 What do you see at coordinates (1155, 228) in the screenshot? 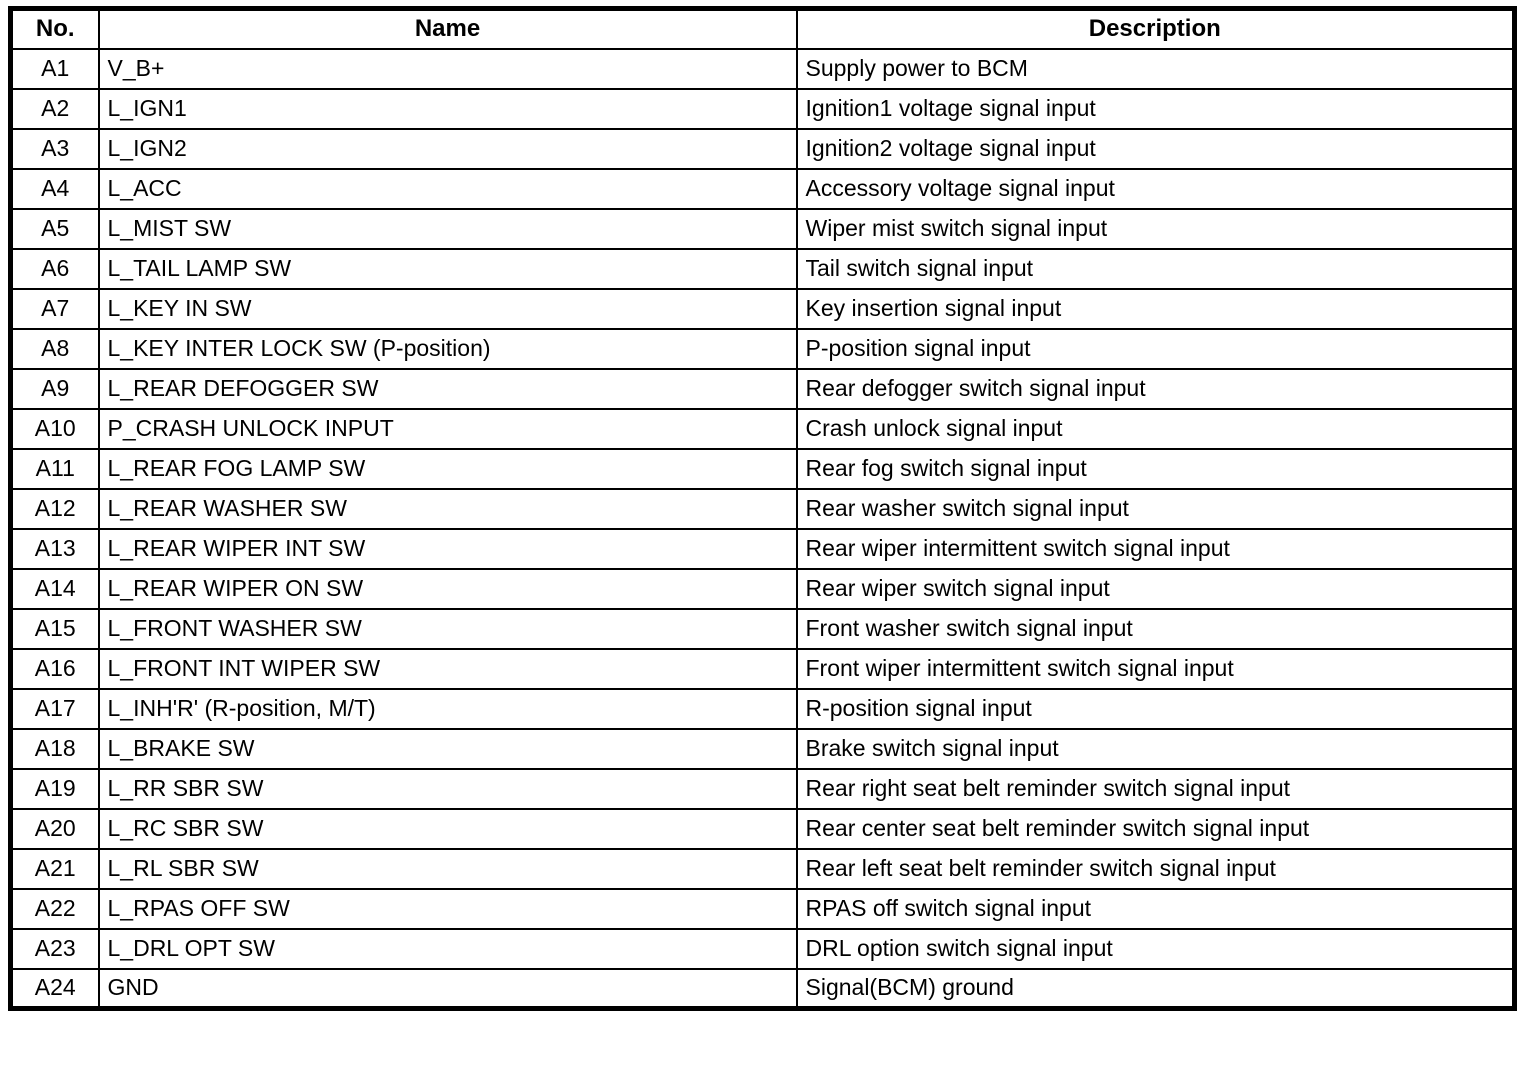
I see `pin-description-cell: Wiper mist switch signal input` at bounding box center [1155, 228].